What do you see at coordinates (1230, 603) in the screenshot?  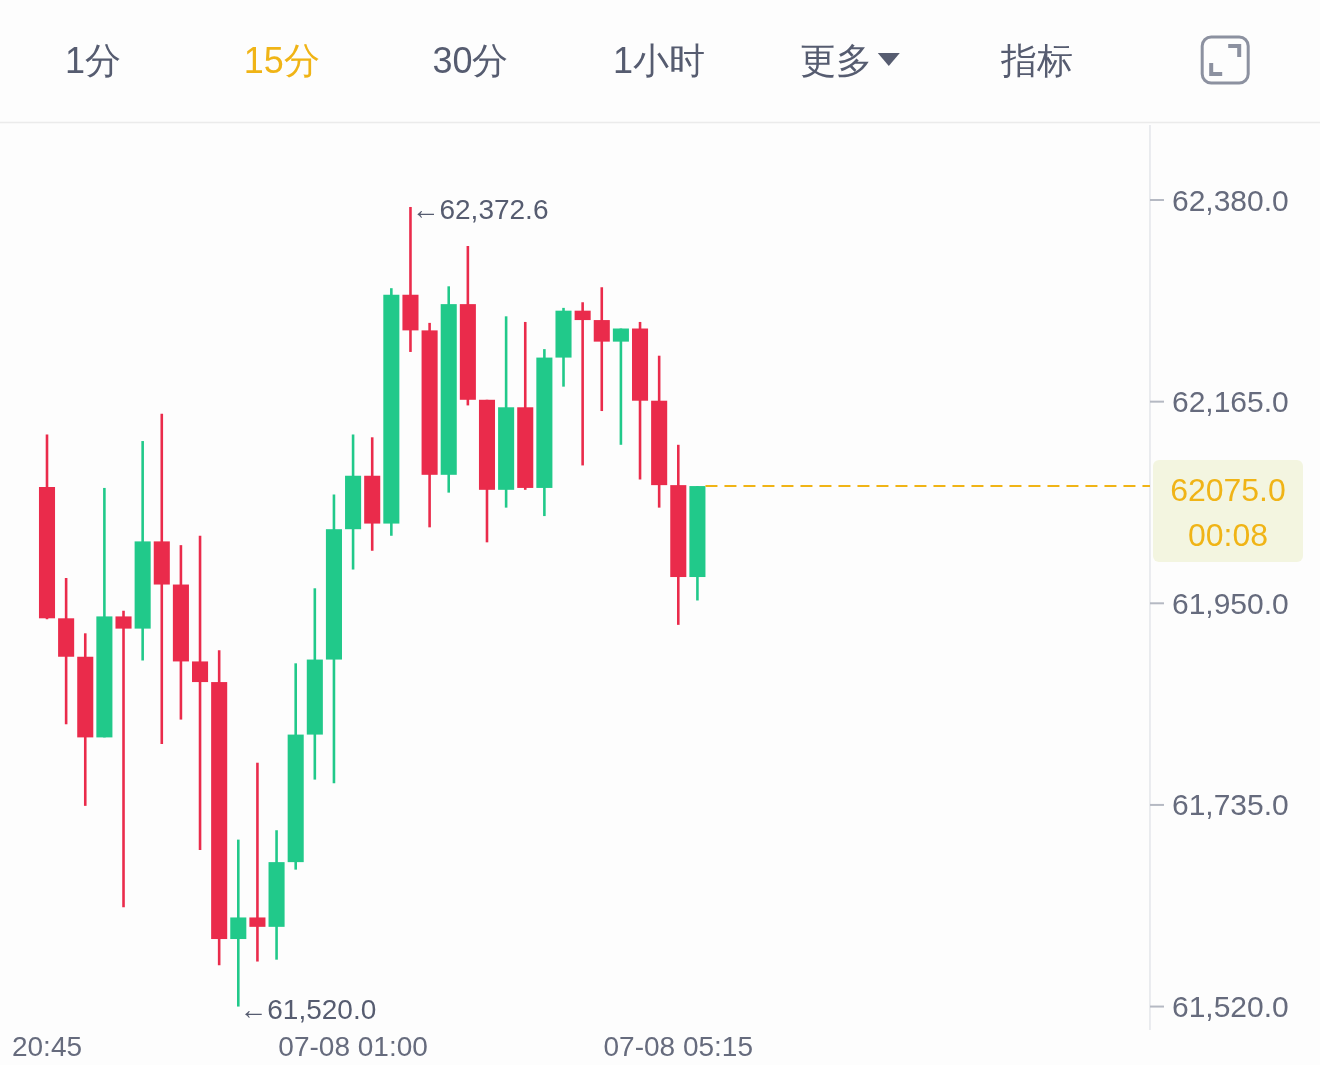 I see `y-tick-label: 61,950.0` at bounding box center [1230, 603].